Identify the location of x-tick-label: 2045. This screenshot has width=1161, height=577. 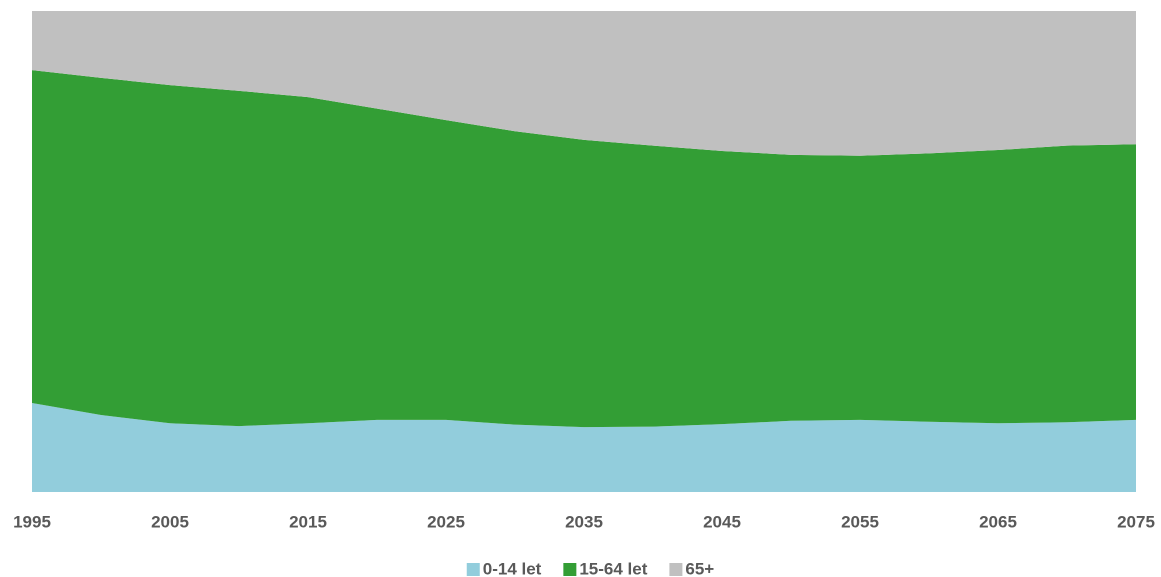
(722, 521).